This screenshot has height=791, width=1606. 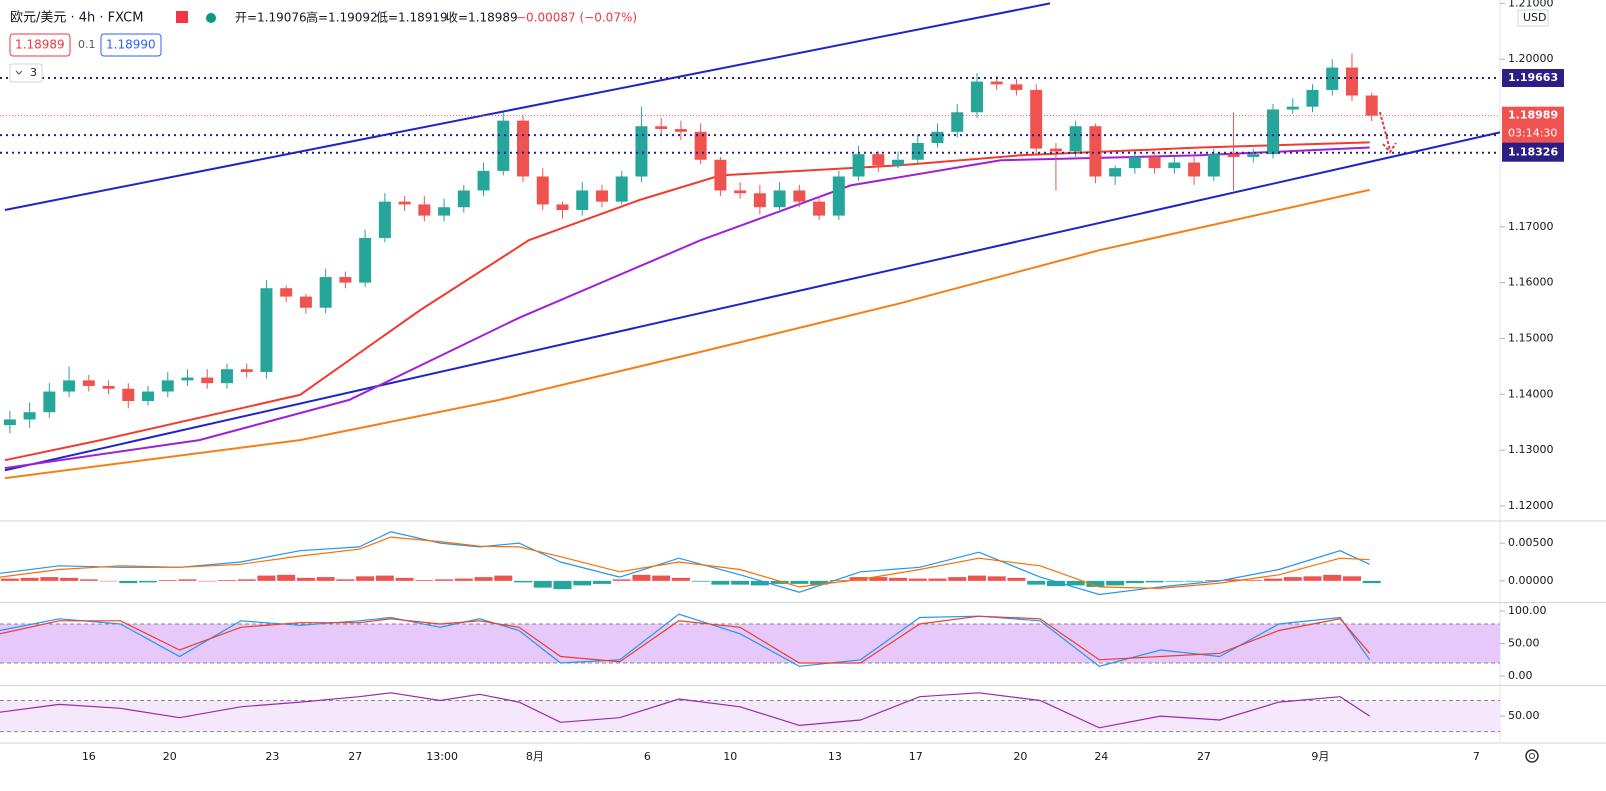 I want to click on y-tick-label: 0.00, so click(x=1520, y=675).